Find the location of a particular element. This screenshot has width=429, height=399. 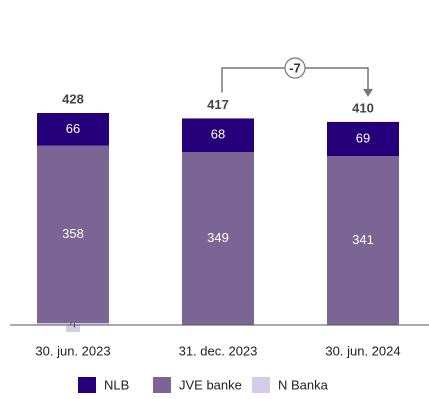

change-circle is located at coordinates (295, 68).